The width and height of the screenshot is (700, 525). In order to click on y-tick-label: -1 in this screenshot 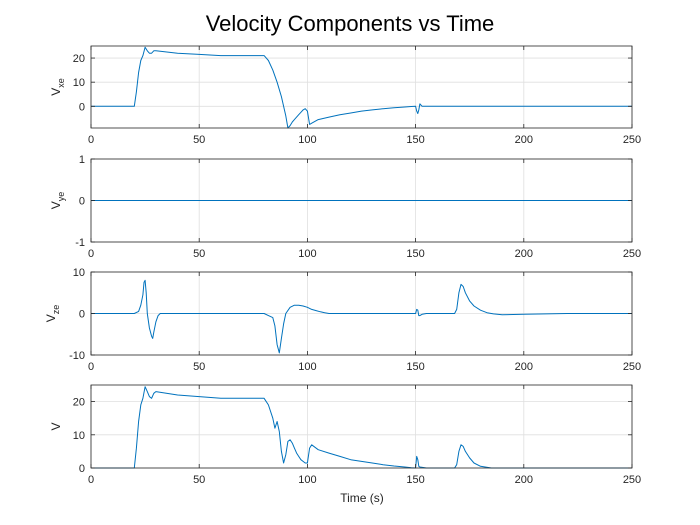, I will do `click(80, 243)`.